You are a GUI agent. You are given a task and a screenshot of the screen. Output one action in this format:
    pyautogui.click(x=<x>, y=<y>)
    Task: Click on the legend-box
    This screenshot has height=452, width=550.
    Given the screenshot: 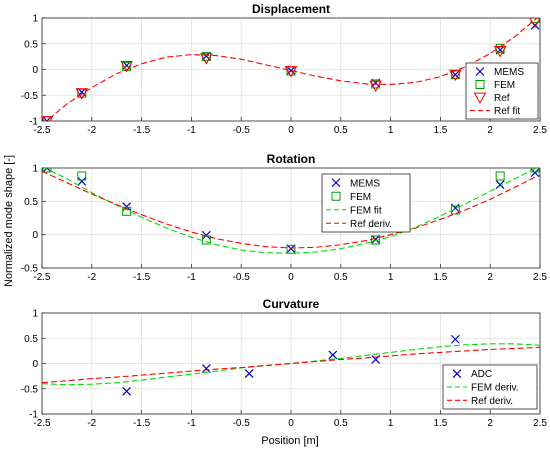 What is the action you would take?
    pyautogui.click(x=502, y=91)
    